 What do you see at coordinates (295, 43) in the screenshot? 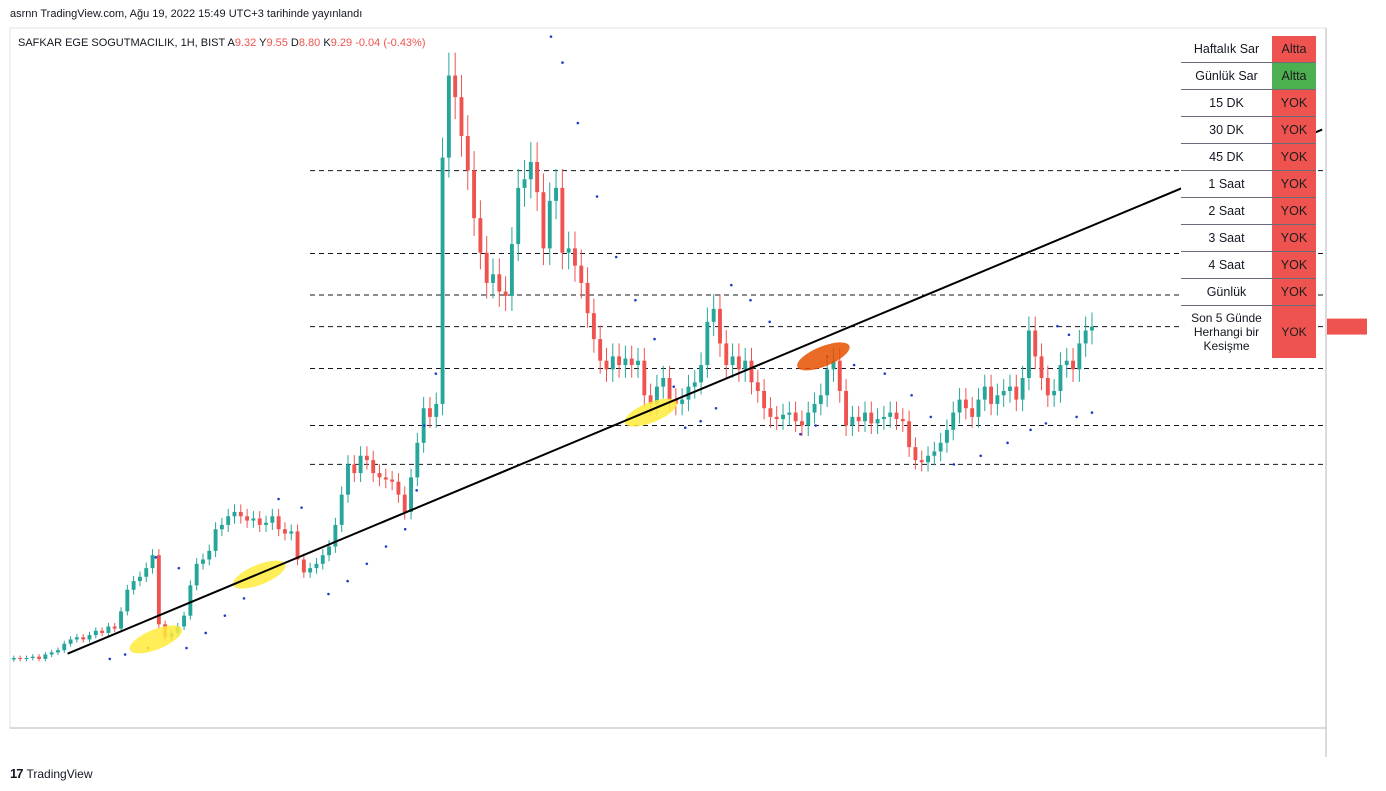
I see `legend-low-label: D` at bounding box center [295, 43].